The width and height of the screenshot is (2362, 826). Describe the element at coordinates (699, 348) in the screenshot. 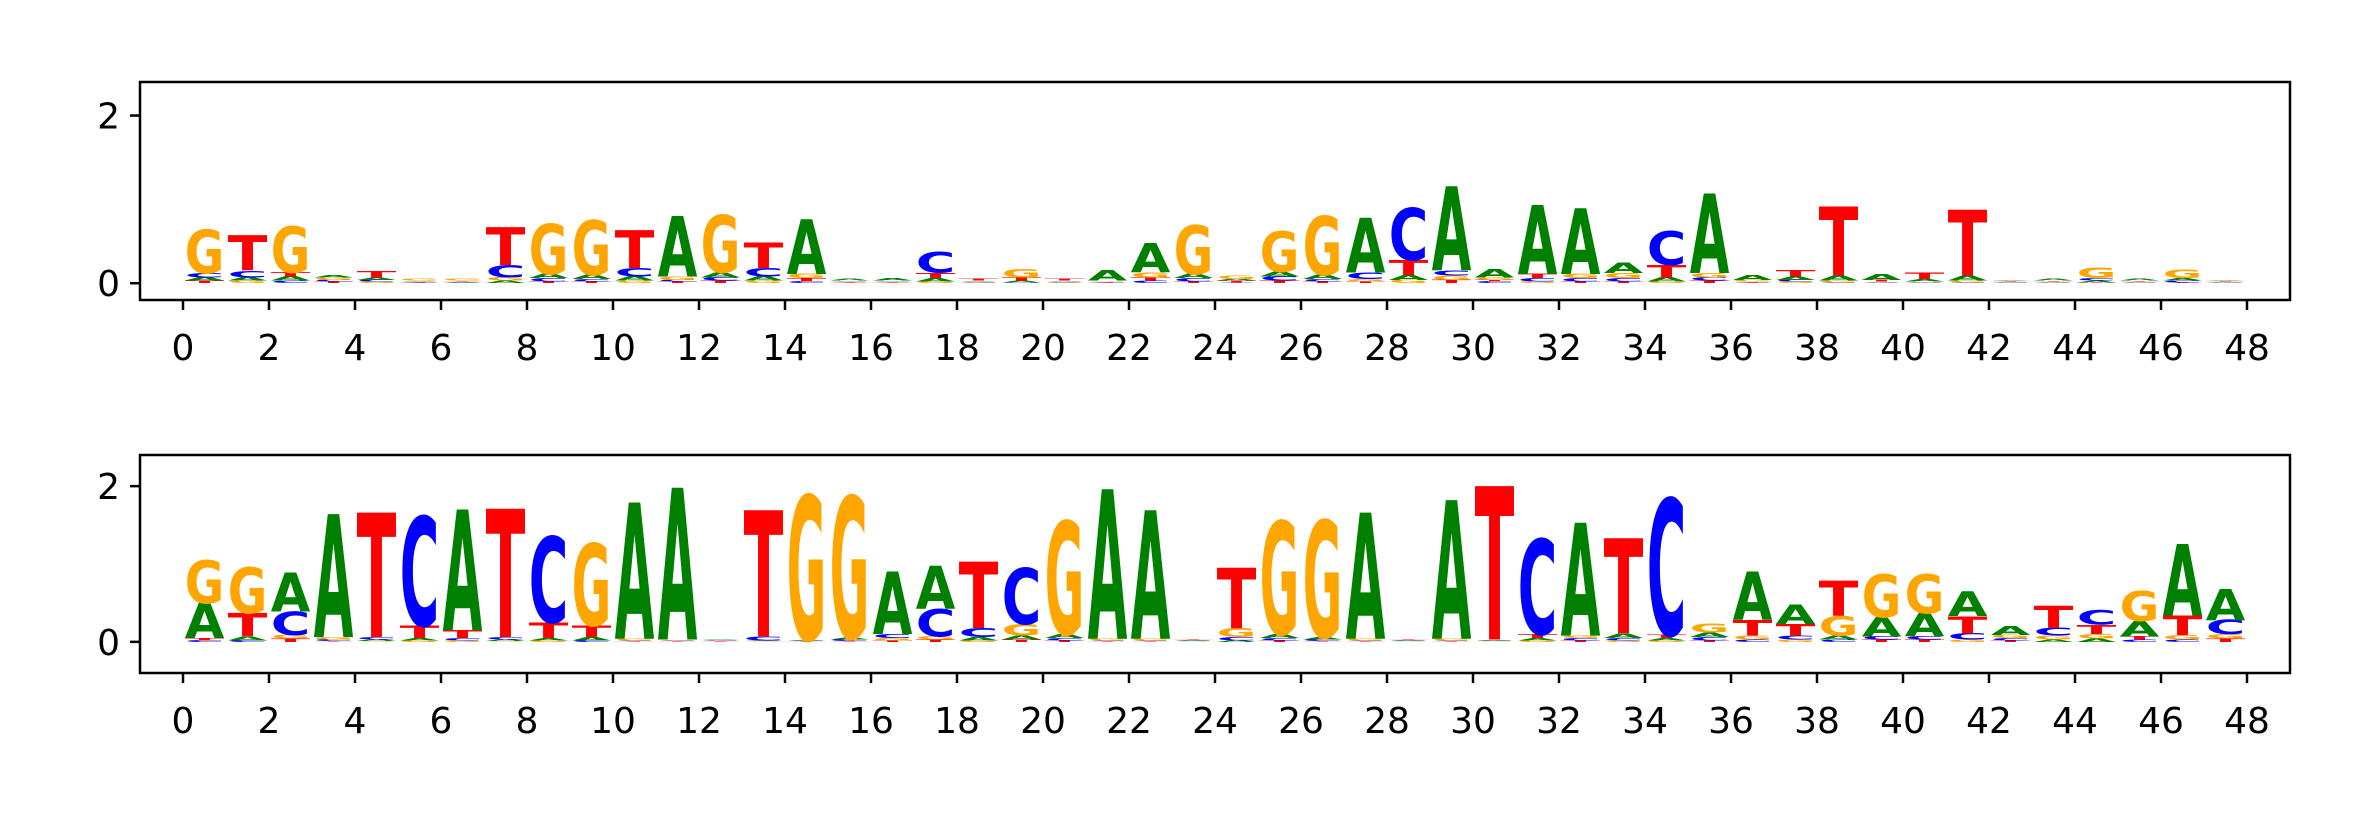

I see `x-tick-label: 12` at that location.